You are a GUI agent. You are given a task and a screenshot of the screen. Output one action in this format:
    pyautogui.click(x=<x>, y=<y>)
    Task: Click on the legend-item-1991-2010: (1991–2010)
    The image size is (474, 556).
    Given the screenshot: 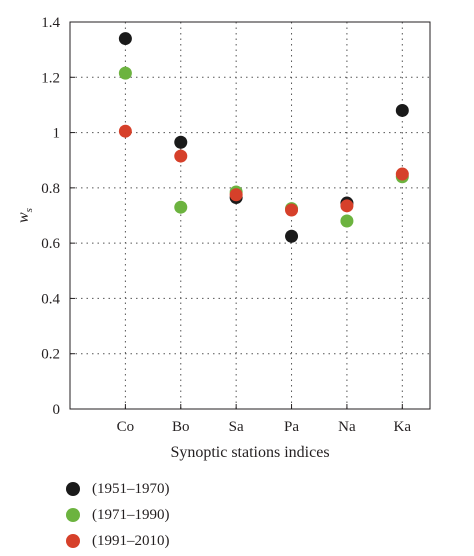 What is the action you would take?
    pyautogui.click(x=118, y=541)
    